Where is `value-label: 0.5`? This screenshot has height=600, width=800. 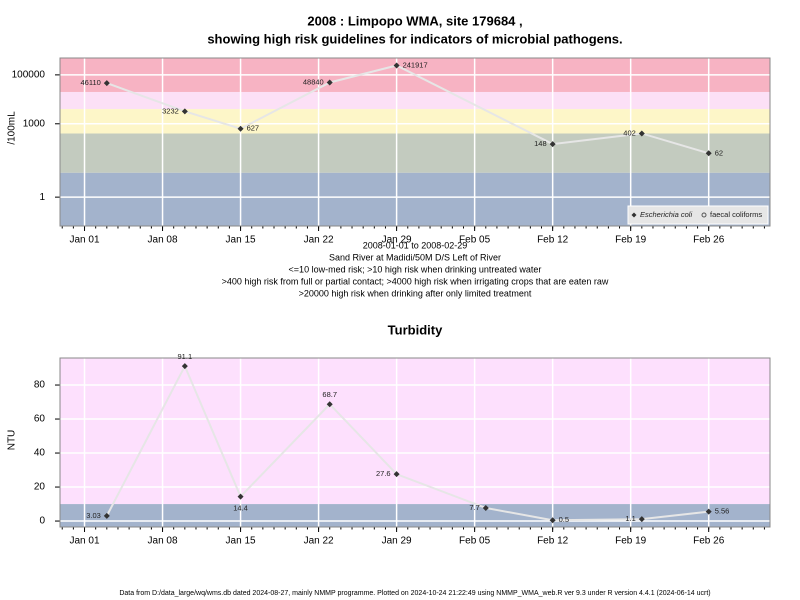
value-label: 0.5 is located at coordinates (564, 519).